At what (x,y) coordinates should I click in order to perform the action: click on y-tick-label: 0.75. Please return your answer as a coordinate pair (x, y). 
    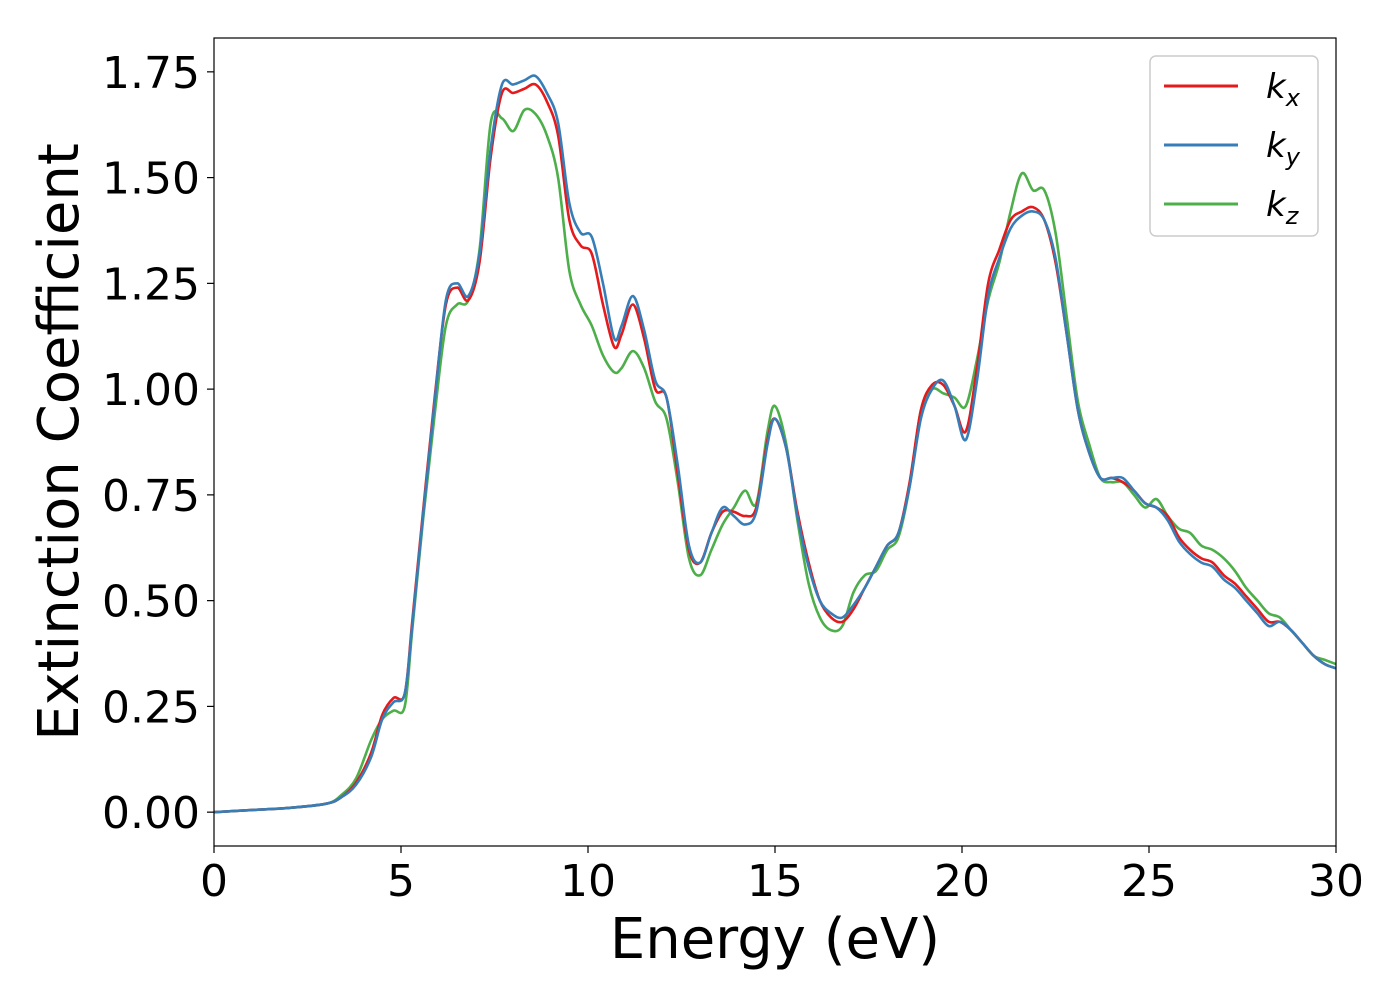
    Looking at the image, I should click on (151, 496).